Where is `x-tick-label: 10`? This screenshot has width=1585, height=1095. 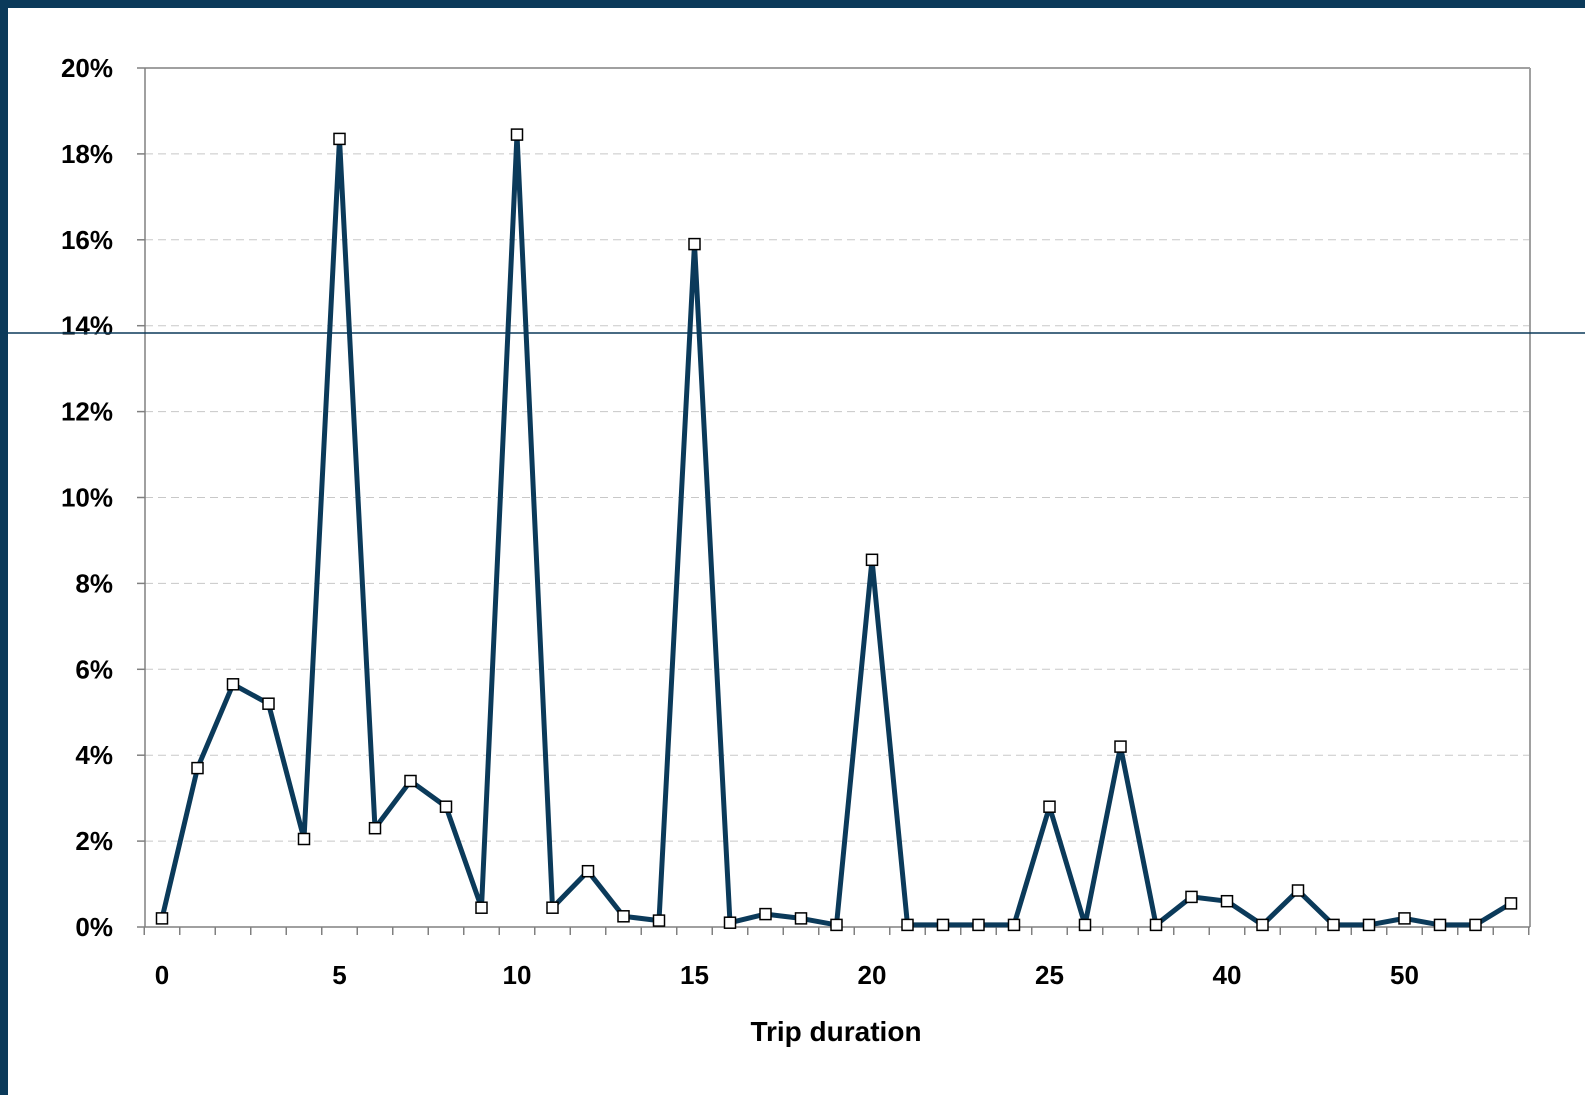
x-tick-label: 10 is located at coordinates (517, 975).